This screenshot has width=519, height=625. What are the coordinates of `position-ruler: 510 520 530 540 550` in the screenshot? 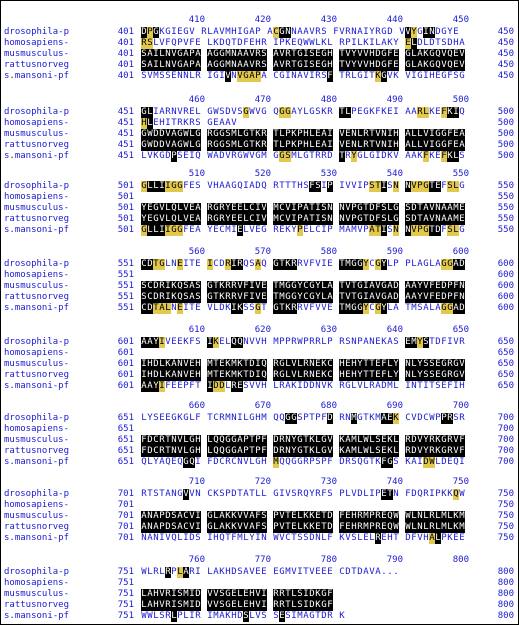 It's located at (259, 174).